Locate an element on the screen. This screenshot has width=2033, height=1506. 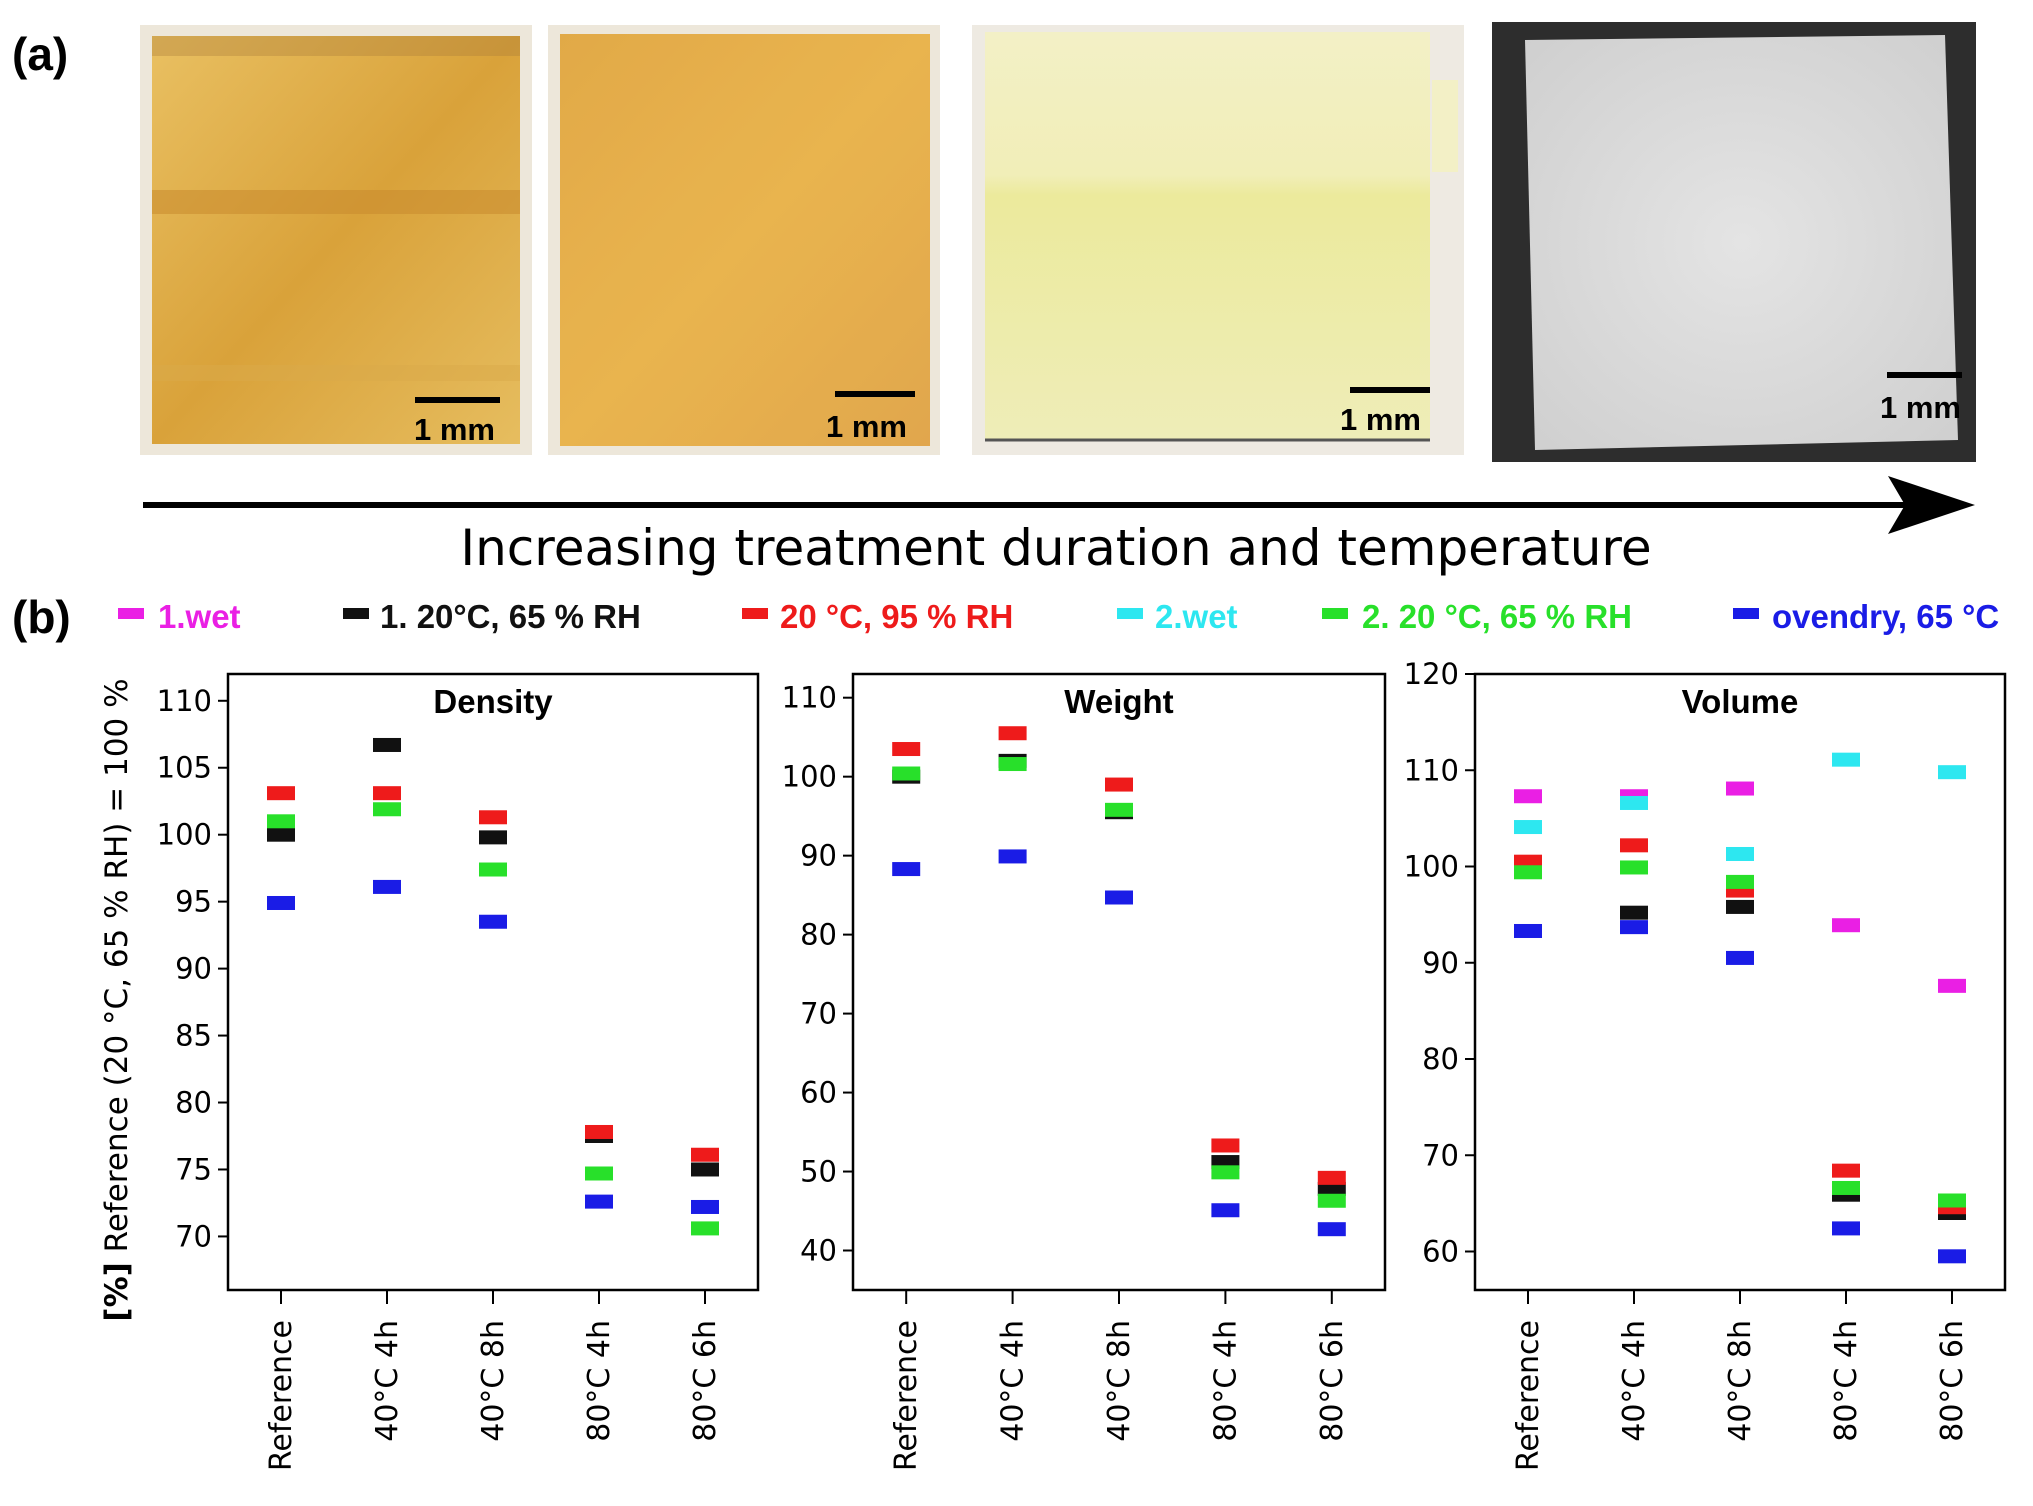
density-y-tick-label: 85 is located at coordinates (193, 1036).